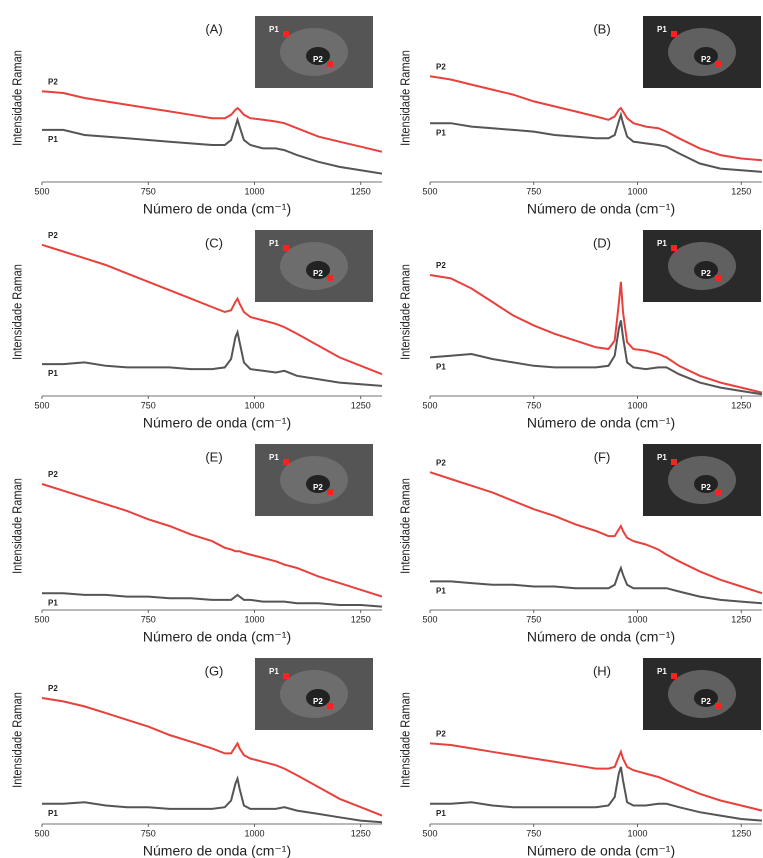  I want to click on panel-title: (G), so click(214, 670).